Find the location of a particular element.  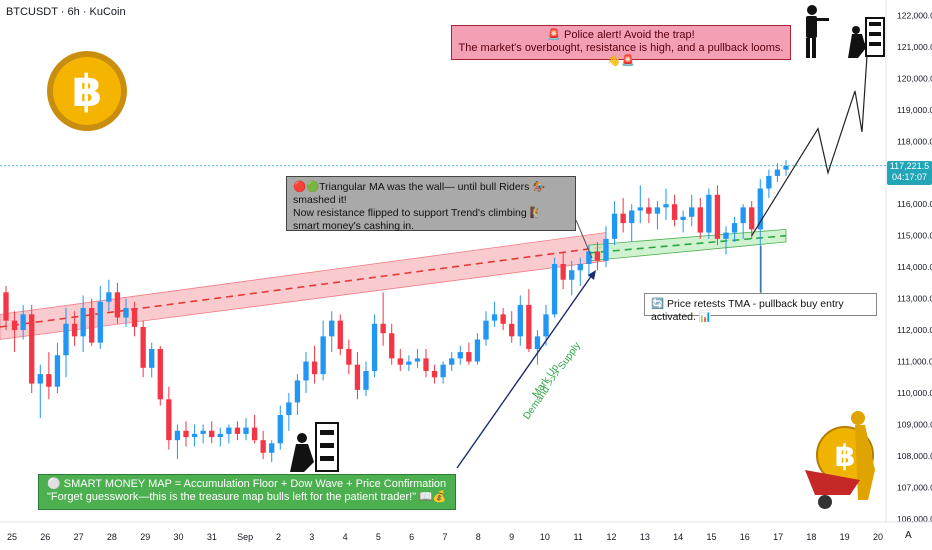

x-tick-label: 5 is located at coordinates (378, 537).